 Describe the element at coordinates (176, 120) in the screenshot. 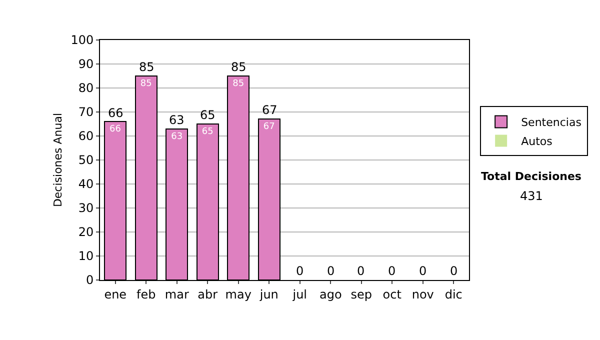

I see `total-label: 63` at that location.